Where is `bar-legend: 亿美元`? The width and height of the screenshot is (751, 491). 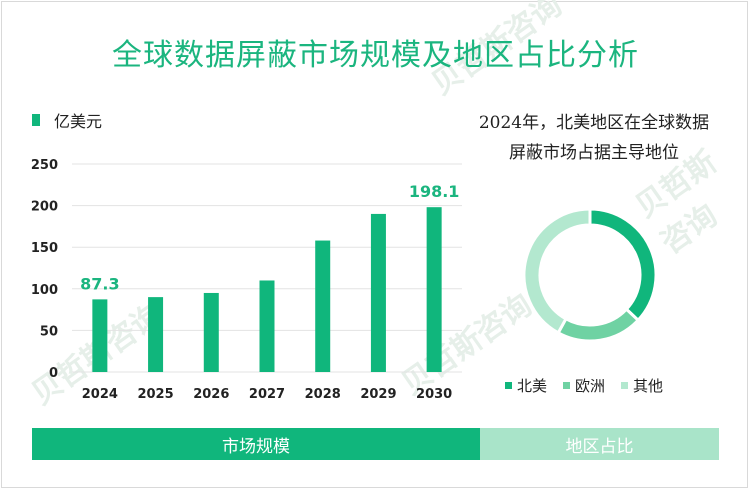
bar-legend: 亿美元 is located at coordinates (67, 120).